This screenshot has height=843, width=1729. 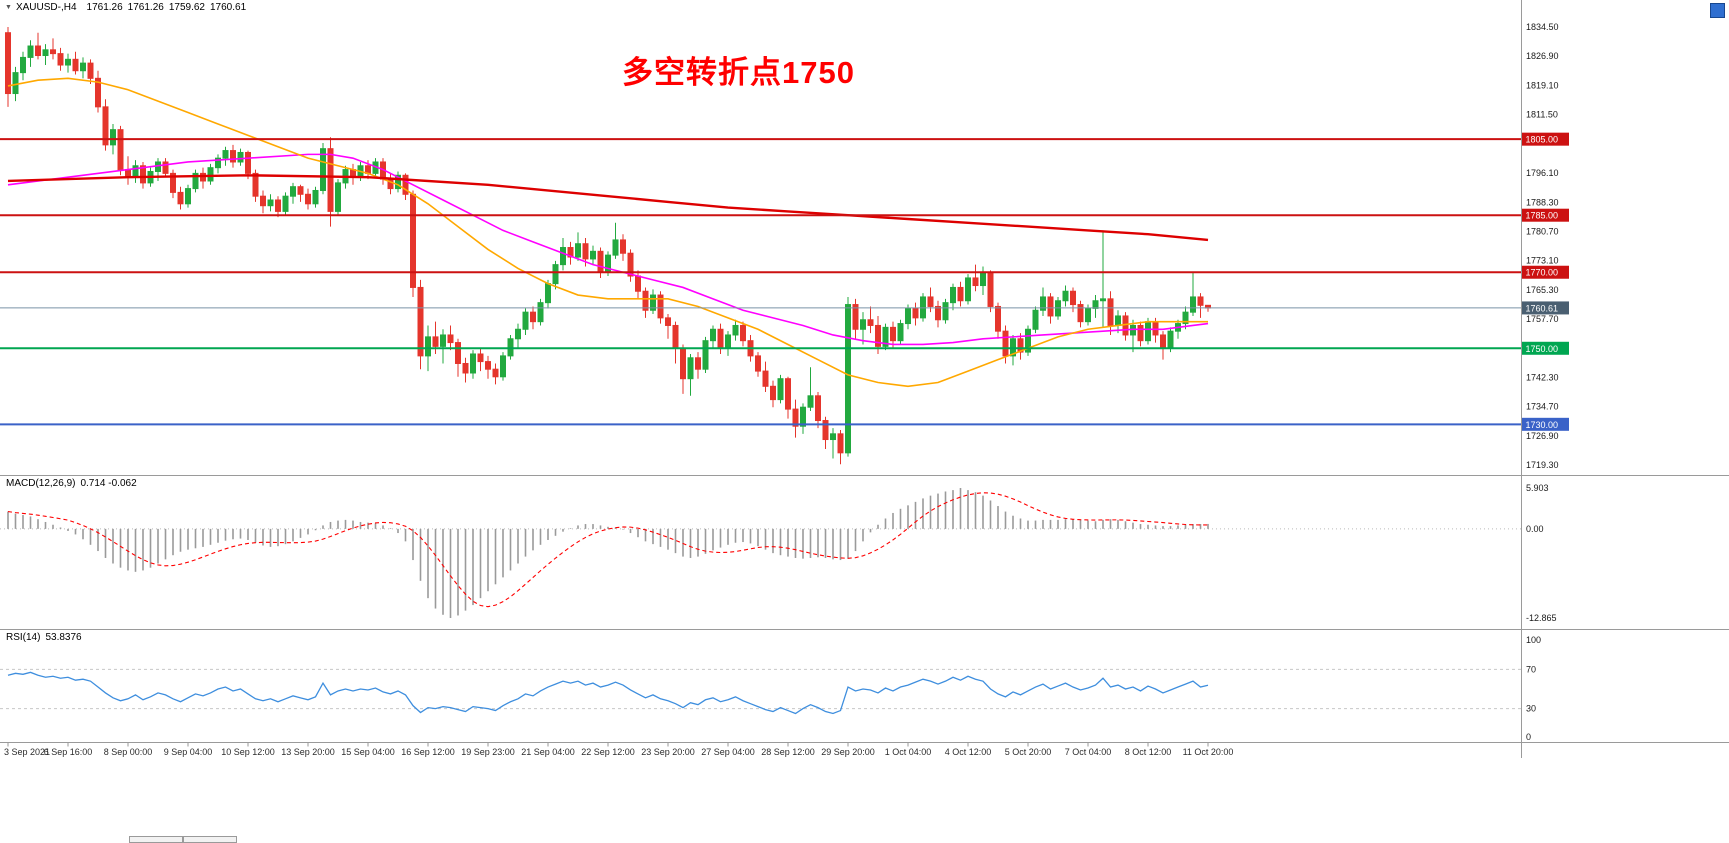 I want to click on chart-shift-marker, so click(x=1717, y=10).